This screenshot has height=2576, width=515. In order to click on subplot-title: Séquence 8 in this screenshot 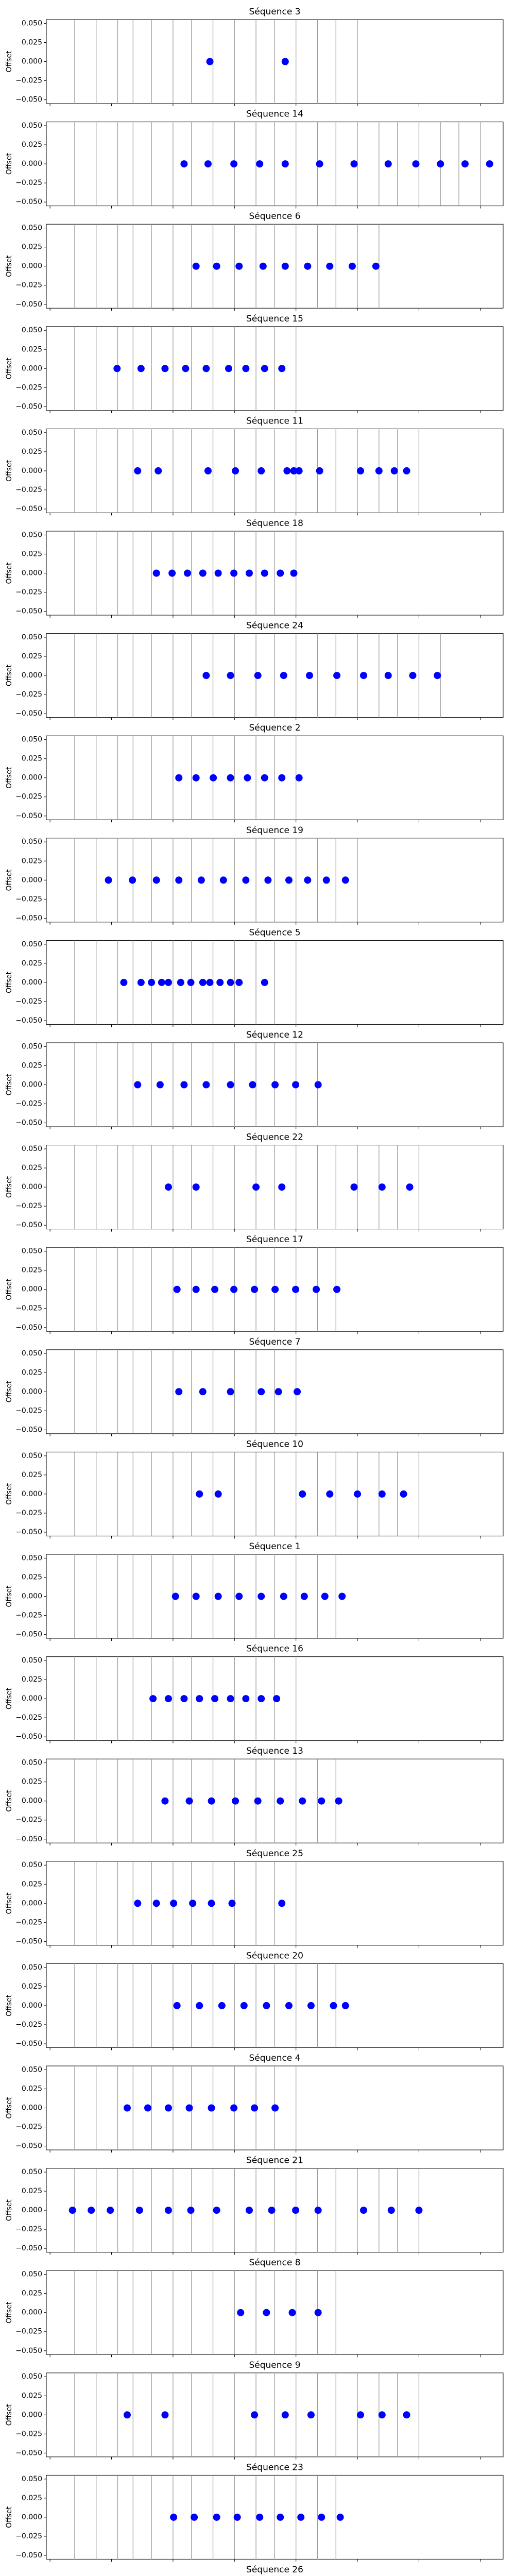, I will do `click(274, 2263)`.